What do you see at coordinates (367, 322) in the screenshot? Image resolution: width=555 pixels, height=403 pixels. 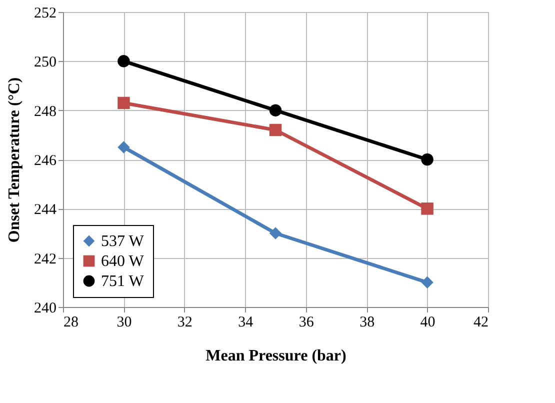 I see `x-tick-label: 38` at bounding box center [367, 322].